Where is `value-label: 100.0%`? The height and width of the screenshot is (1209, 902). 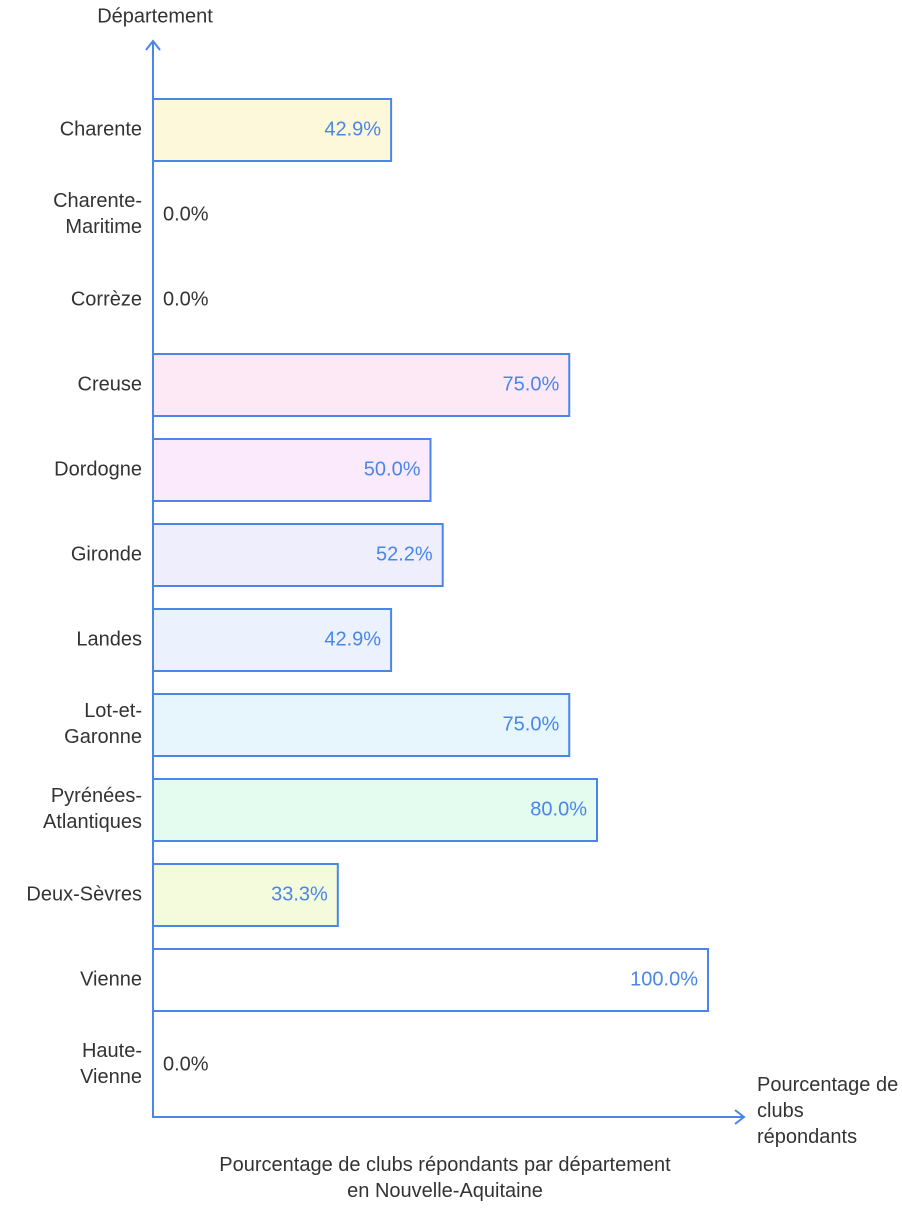
value-label: 100.0% is located at coordinates (664, 979).